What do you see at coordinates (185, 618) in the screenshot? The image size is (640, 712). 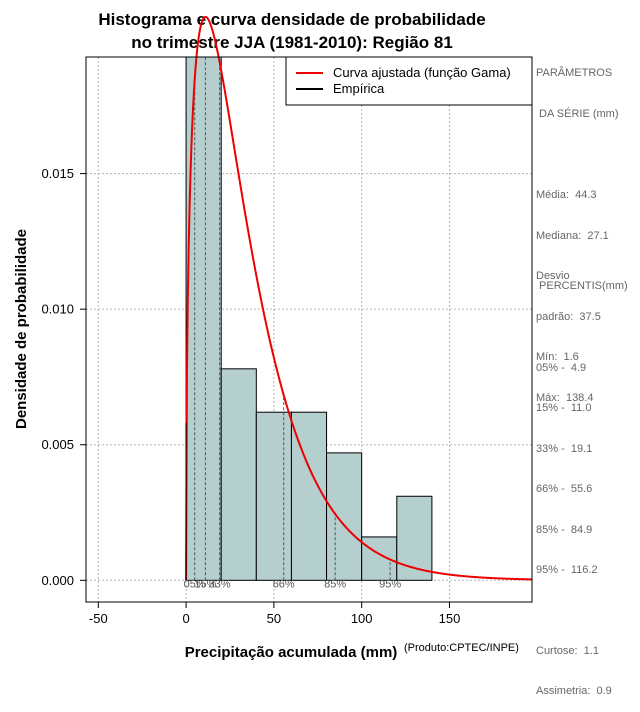 I see `x-tick-label: 0` at bounding box center [185, 618].